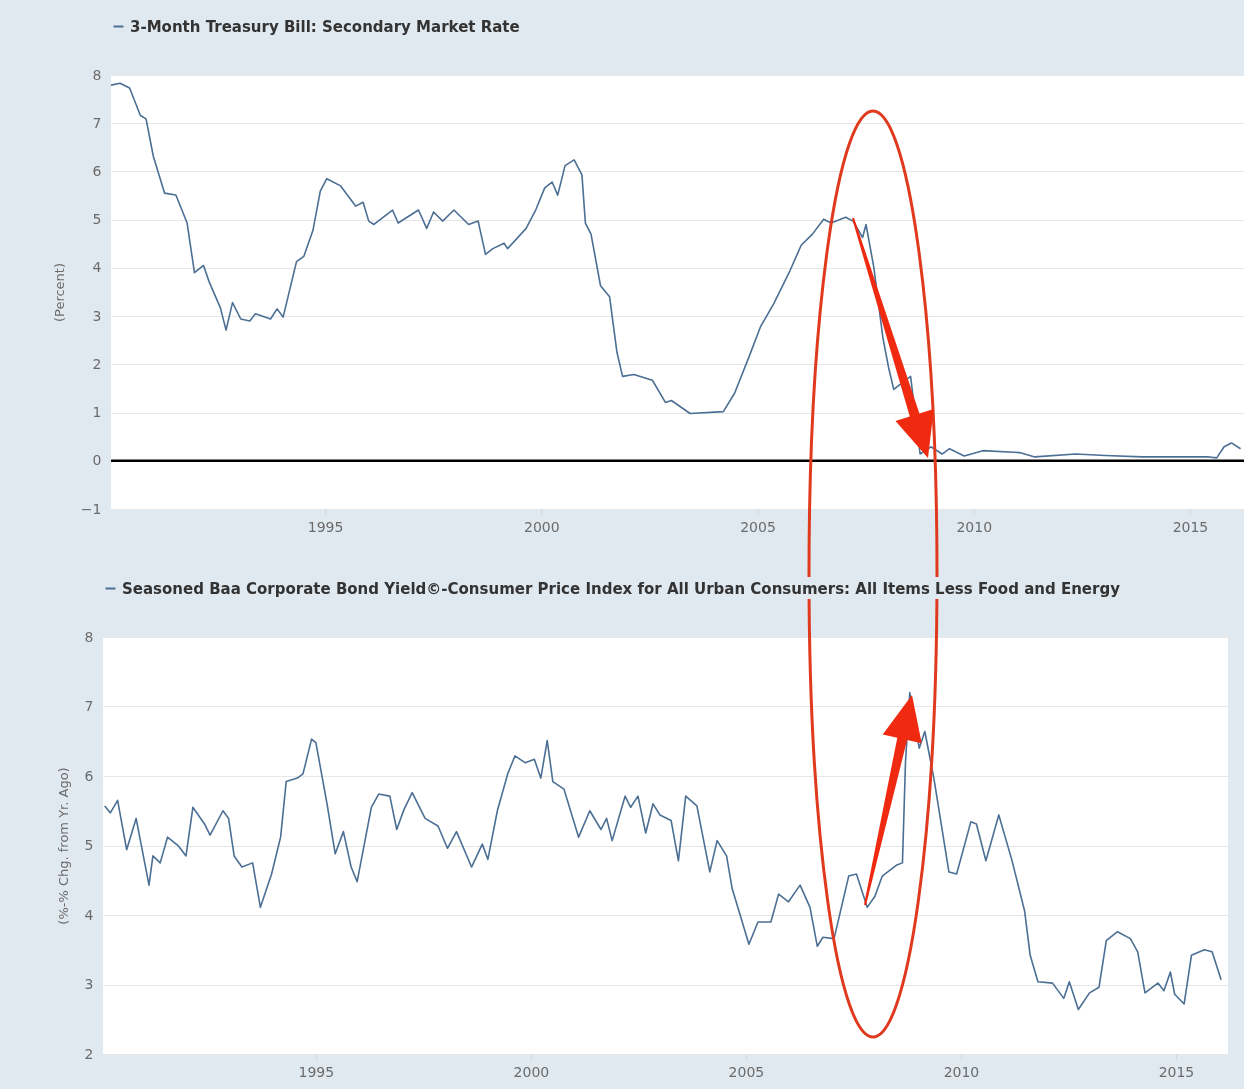  Describe the element at coordinates (97, 460) in the screenshot. I see `y-tick-label: 0` at that location.